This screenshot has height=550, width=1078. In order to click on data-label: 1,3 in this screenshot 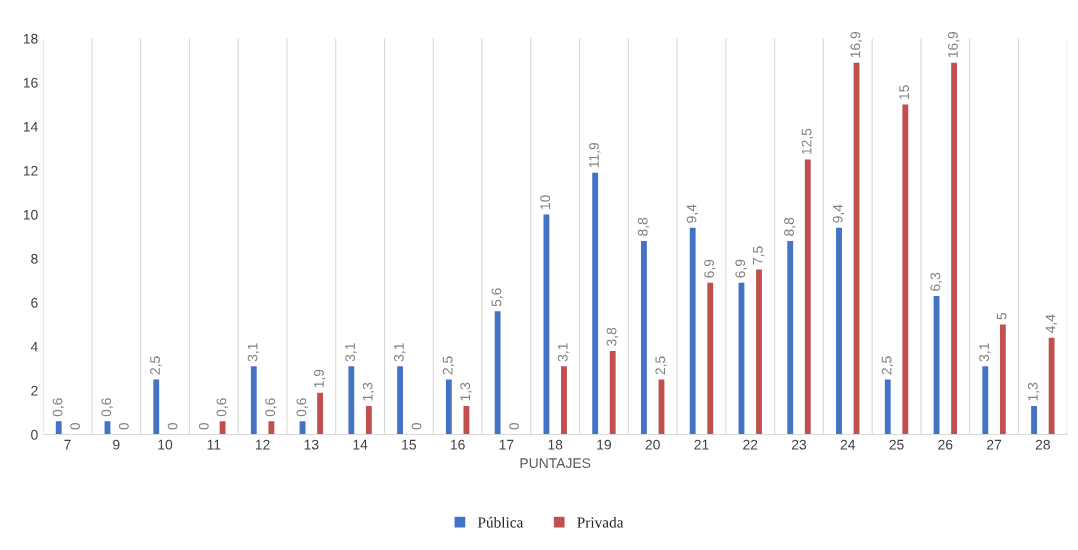, I will do `click(466, 391)`.